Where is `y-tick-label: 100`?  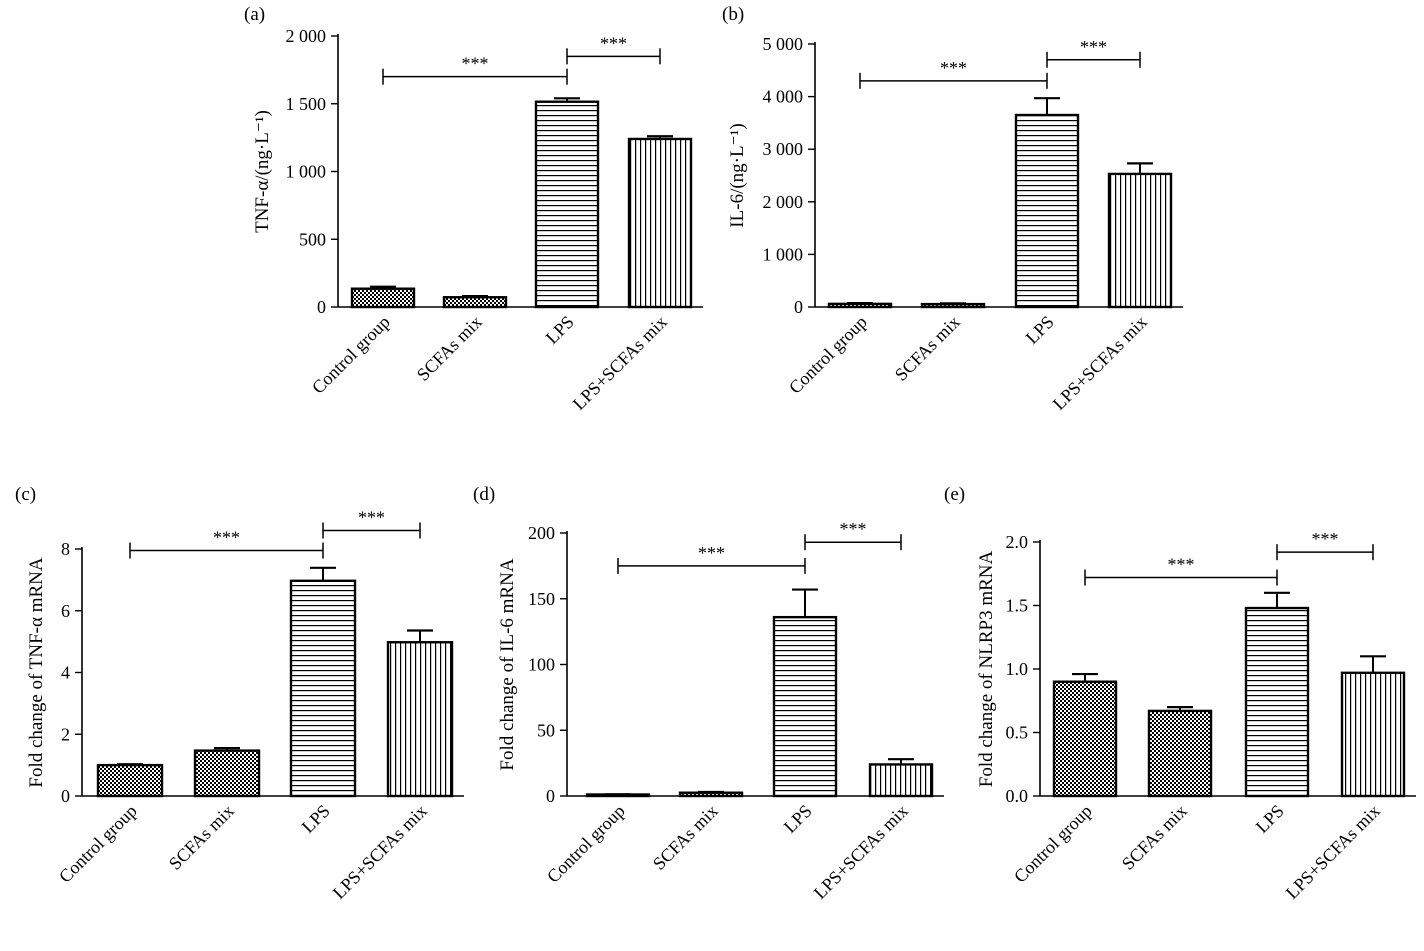
y-tick-label: 100 is located at coordinates (541, 665).